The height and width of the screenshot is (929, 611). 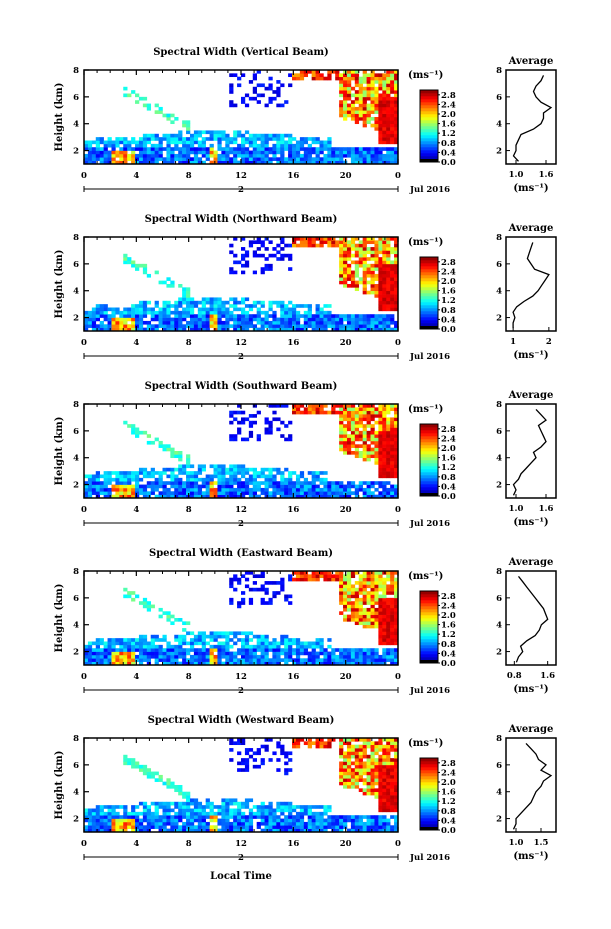 I want to click on y-tick-label: 4, so click(x=76, y=459).